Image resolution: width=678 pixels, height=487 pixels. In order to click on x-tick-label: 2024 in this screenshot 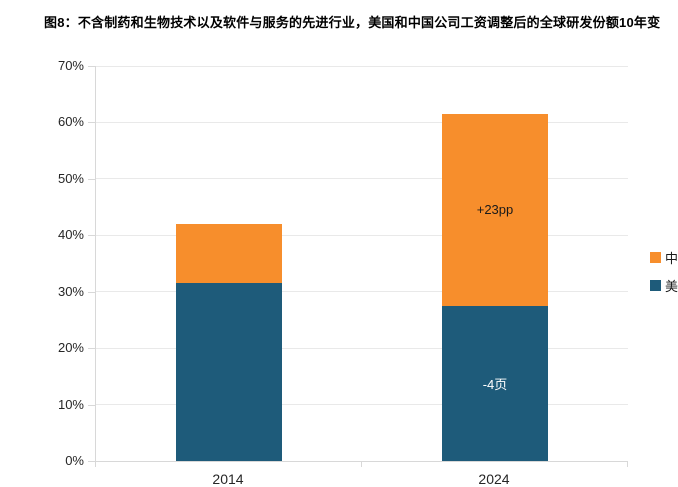, I will do `click(494, 479)`.